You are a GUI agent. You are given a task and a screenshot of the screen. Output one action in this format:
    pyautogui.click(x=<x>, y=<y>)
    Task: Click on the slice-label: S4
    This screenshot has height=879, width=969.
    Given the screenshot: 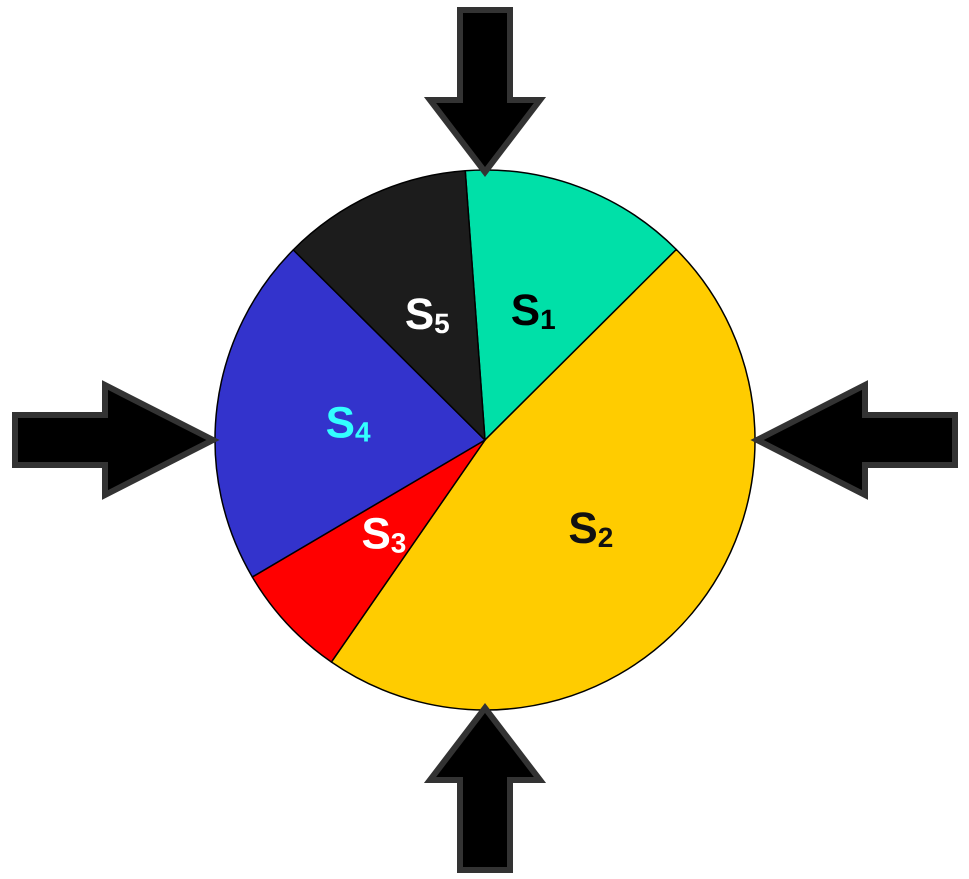 What is the action you would take?
    pyautogui.click(x=348, y=423)
    